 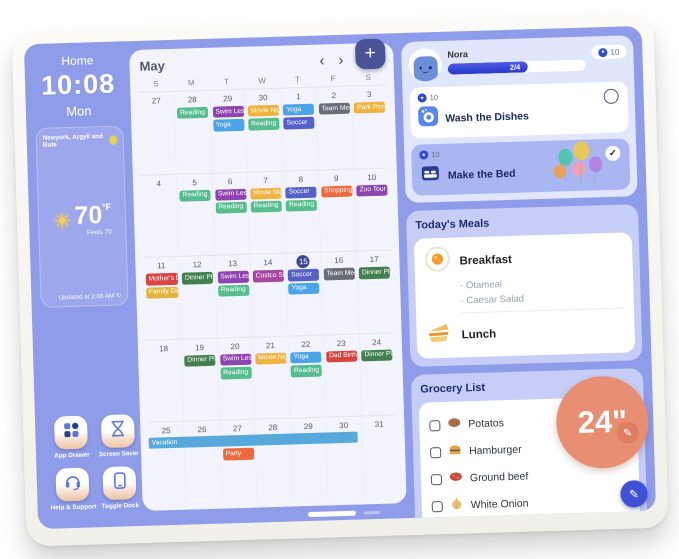 I want to click on avatar, so click(x=424, y=64).